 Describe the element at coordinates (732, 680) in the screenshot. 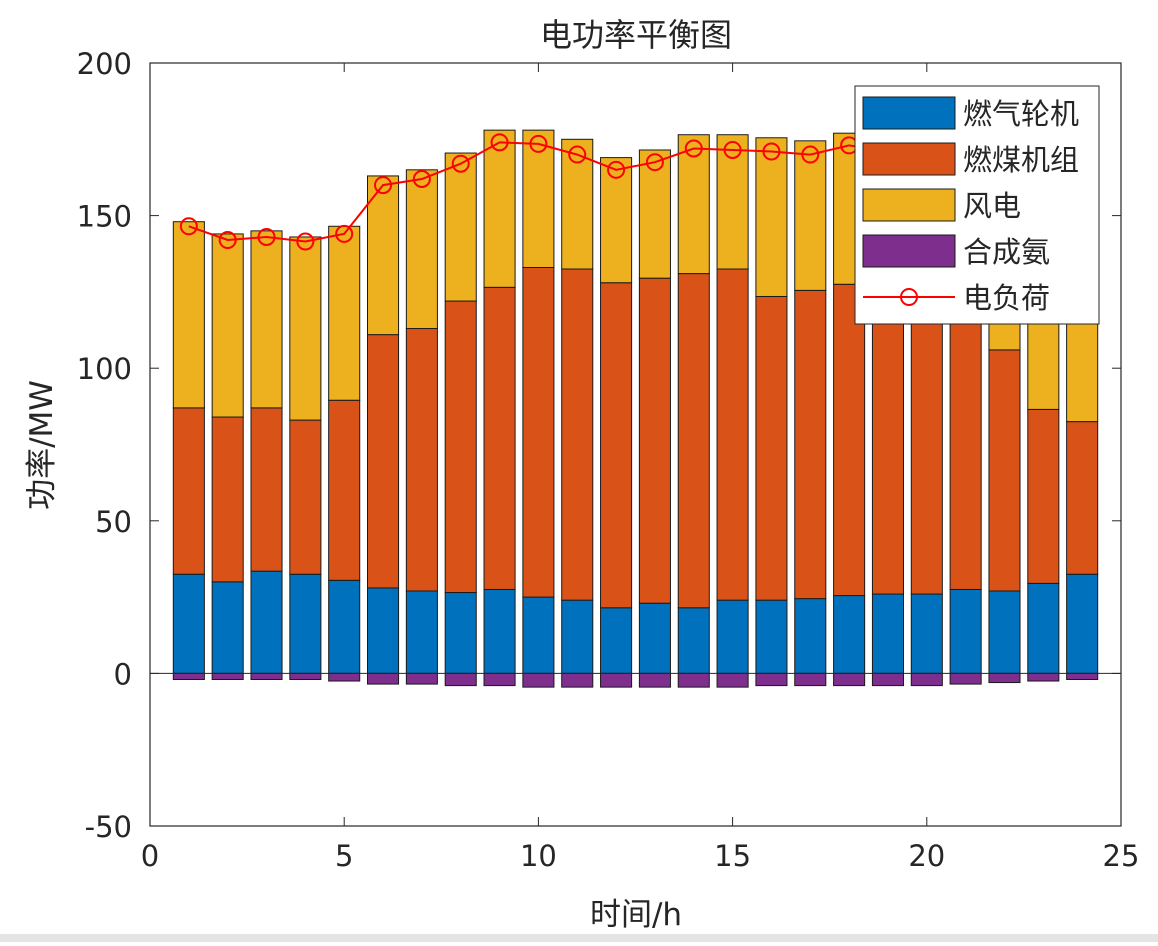

I see `bar-s4-t15` at that location.